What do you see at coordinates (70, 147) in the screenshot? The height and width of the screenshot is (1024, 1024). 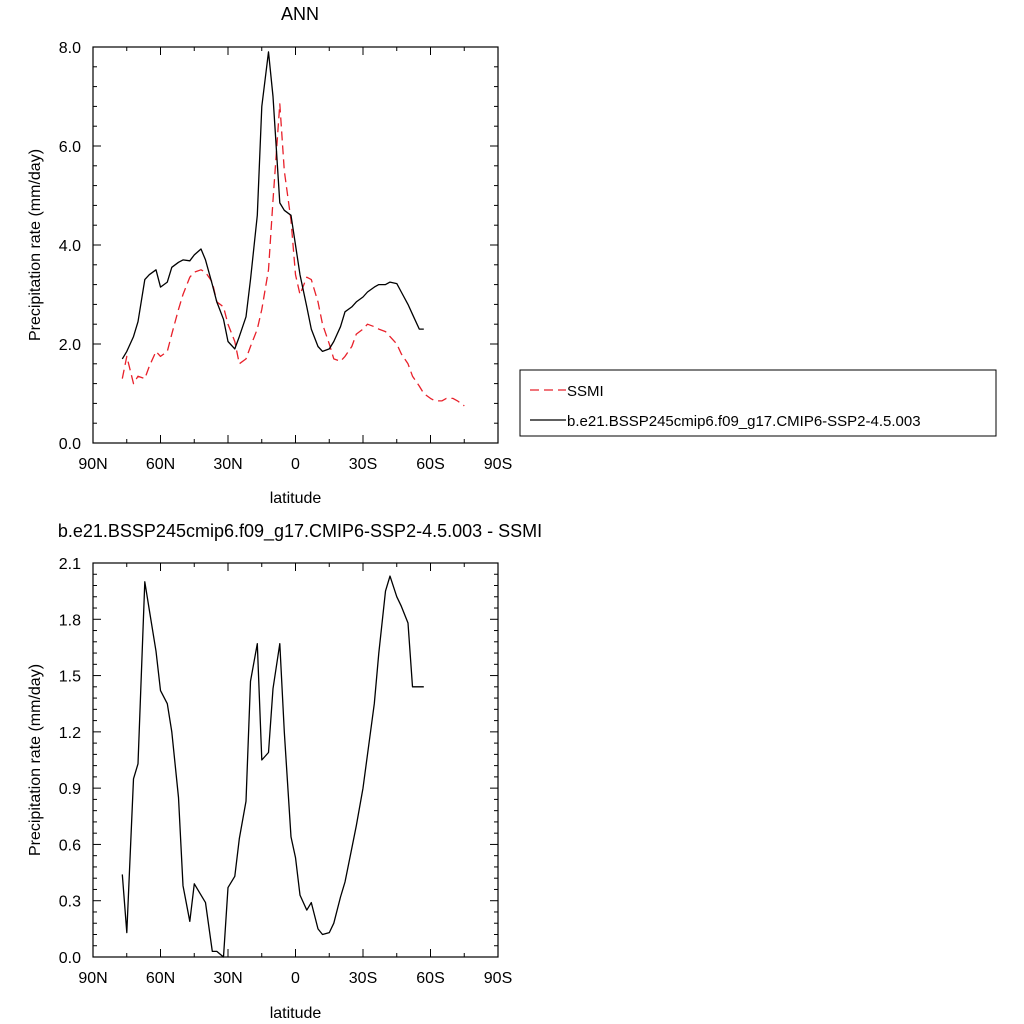 I see `y-tick-label: 6.0` at bounding box center [70, 147].